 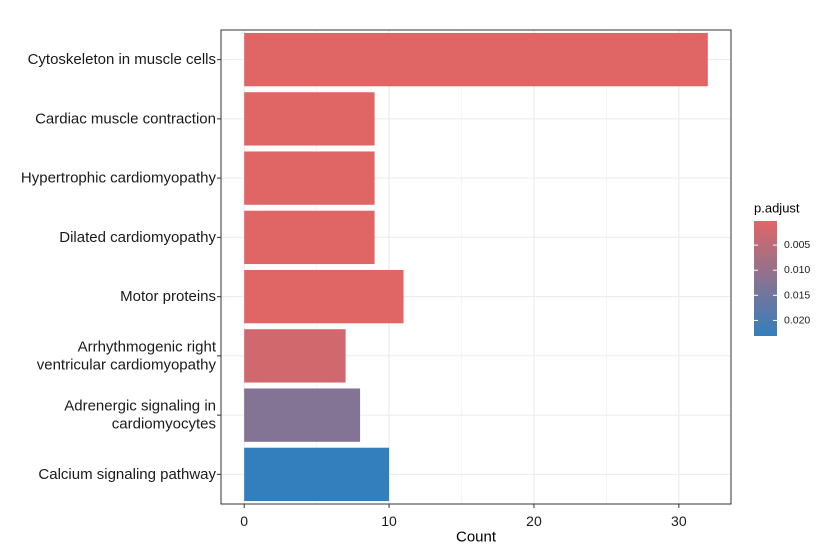 What do you see at coordinates (140, 406) in the screenshot?
I see `y-tick-label: Adrenergic signaling in` at bounding box center [140, 406].